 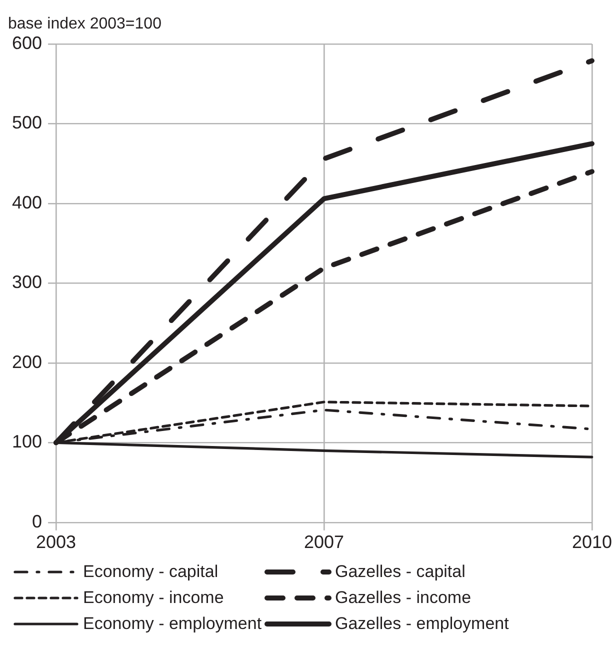 What do you see at coordinates (172, 624) in the screenshot?
I see `legend-label: Economy - employment` at bounding box center [172, 624].